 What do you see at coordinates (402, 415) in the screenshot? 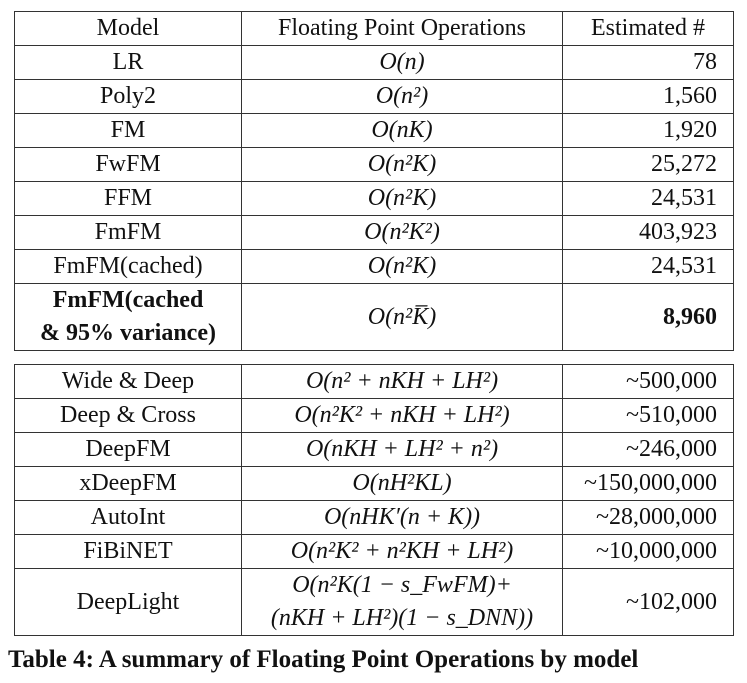
I see `flops-cell: O(n²K² + nKH + LH²)` at bounding box center [402, 415].